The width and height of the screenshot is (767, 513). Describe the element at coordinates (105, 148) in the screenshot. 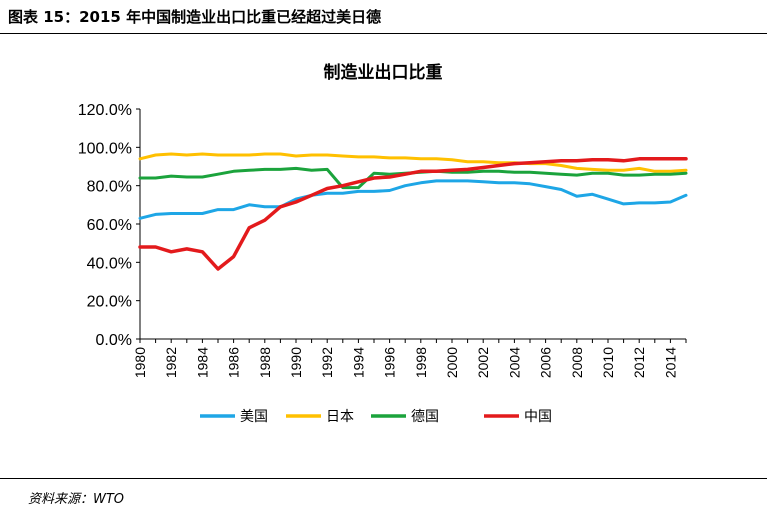

I see `y-tick-label: 100.0%` at that location.